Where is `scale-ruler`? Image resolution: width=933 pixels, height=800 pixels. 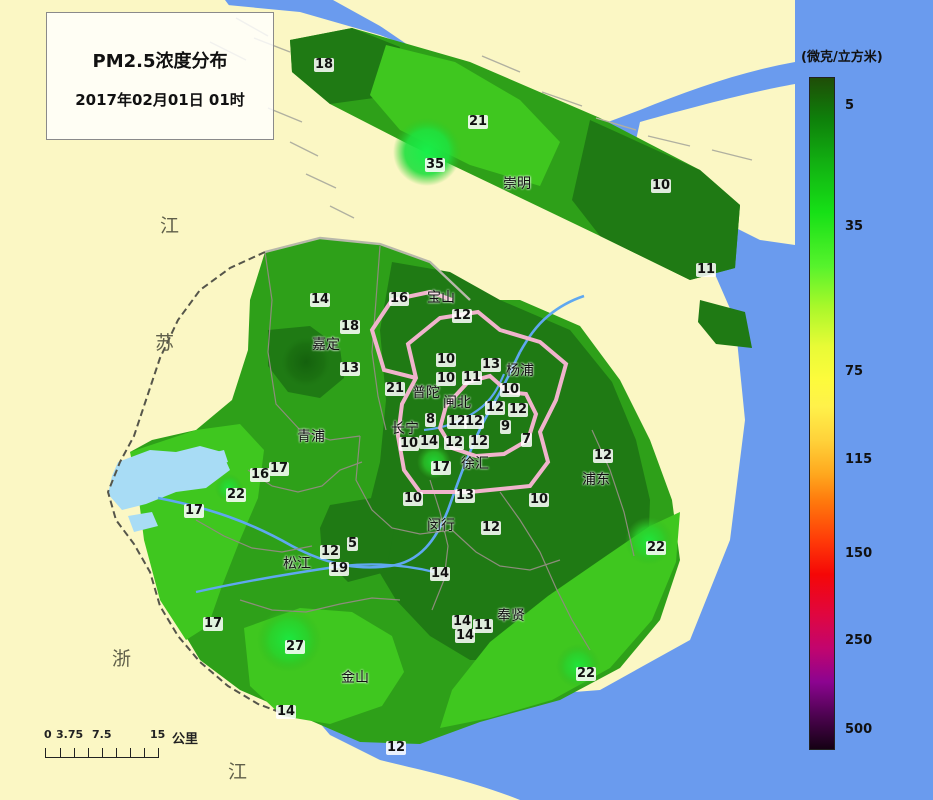
scale-ruler is located at coordinates (102, 753).